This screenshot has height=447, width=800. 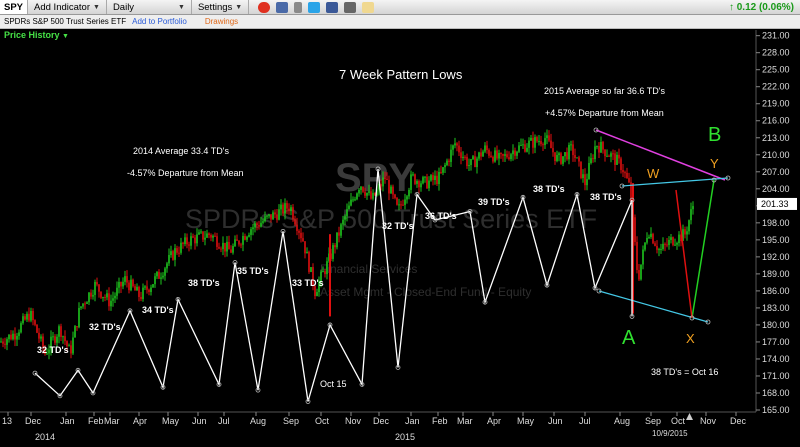 I want to click on y-tick-label: 213.00, so click(x=776, y=138).